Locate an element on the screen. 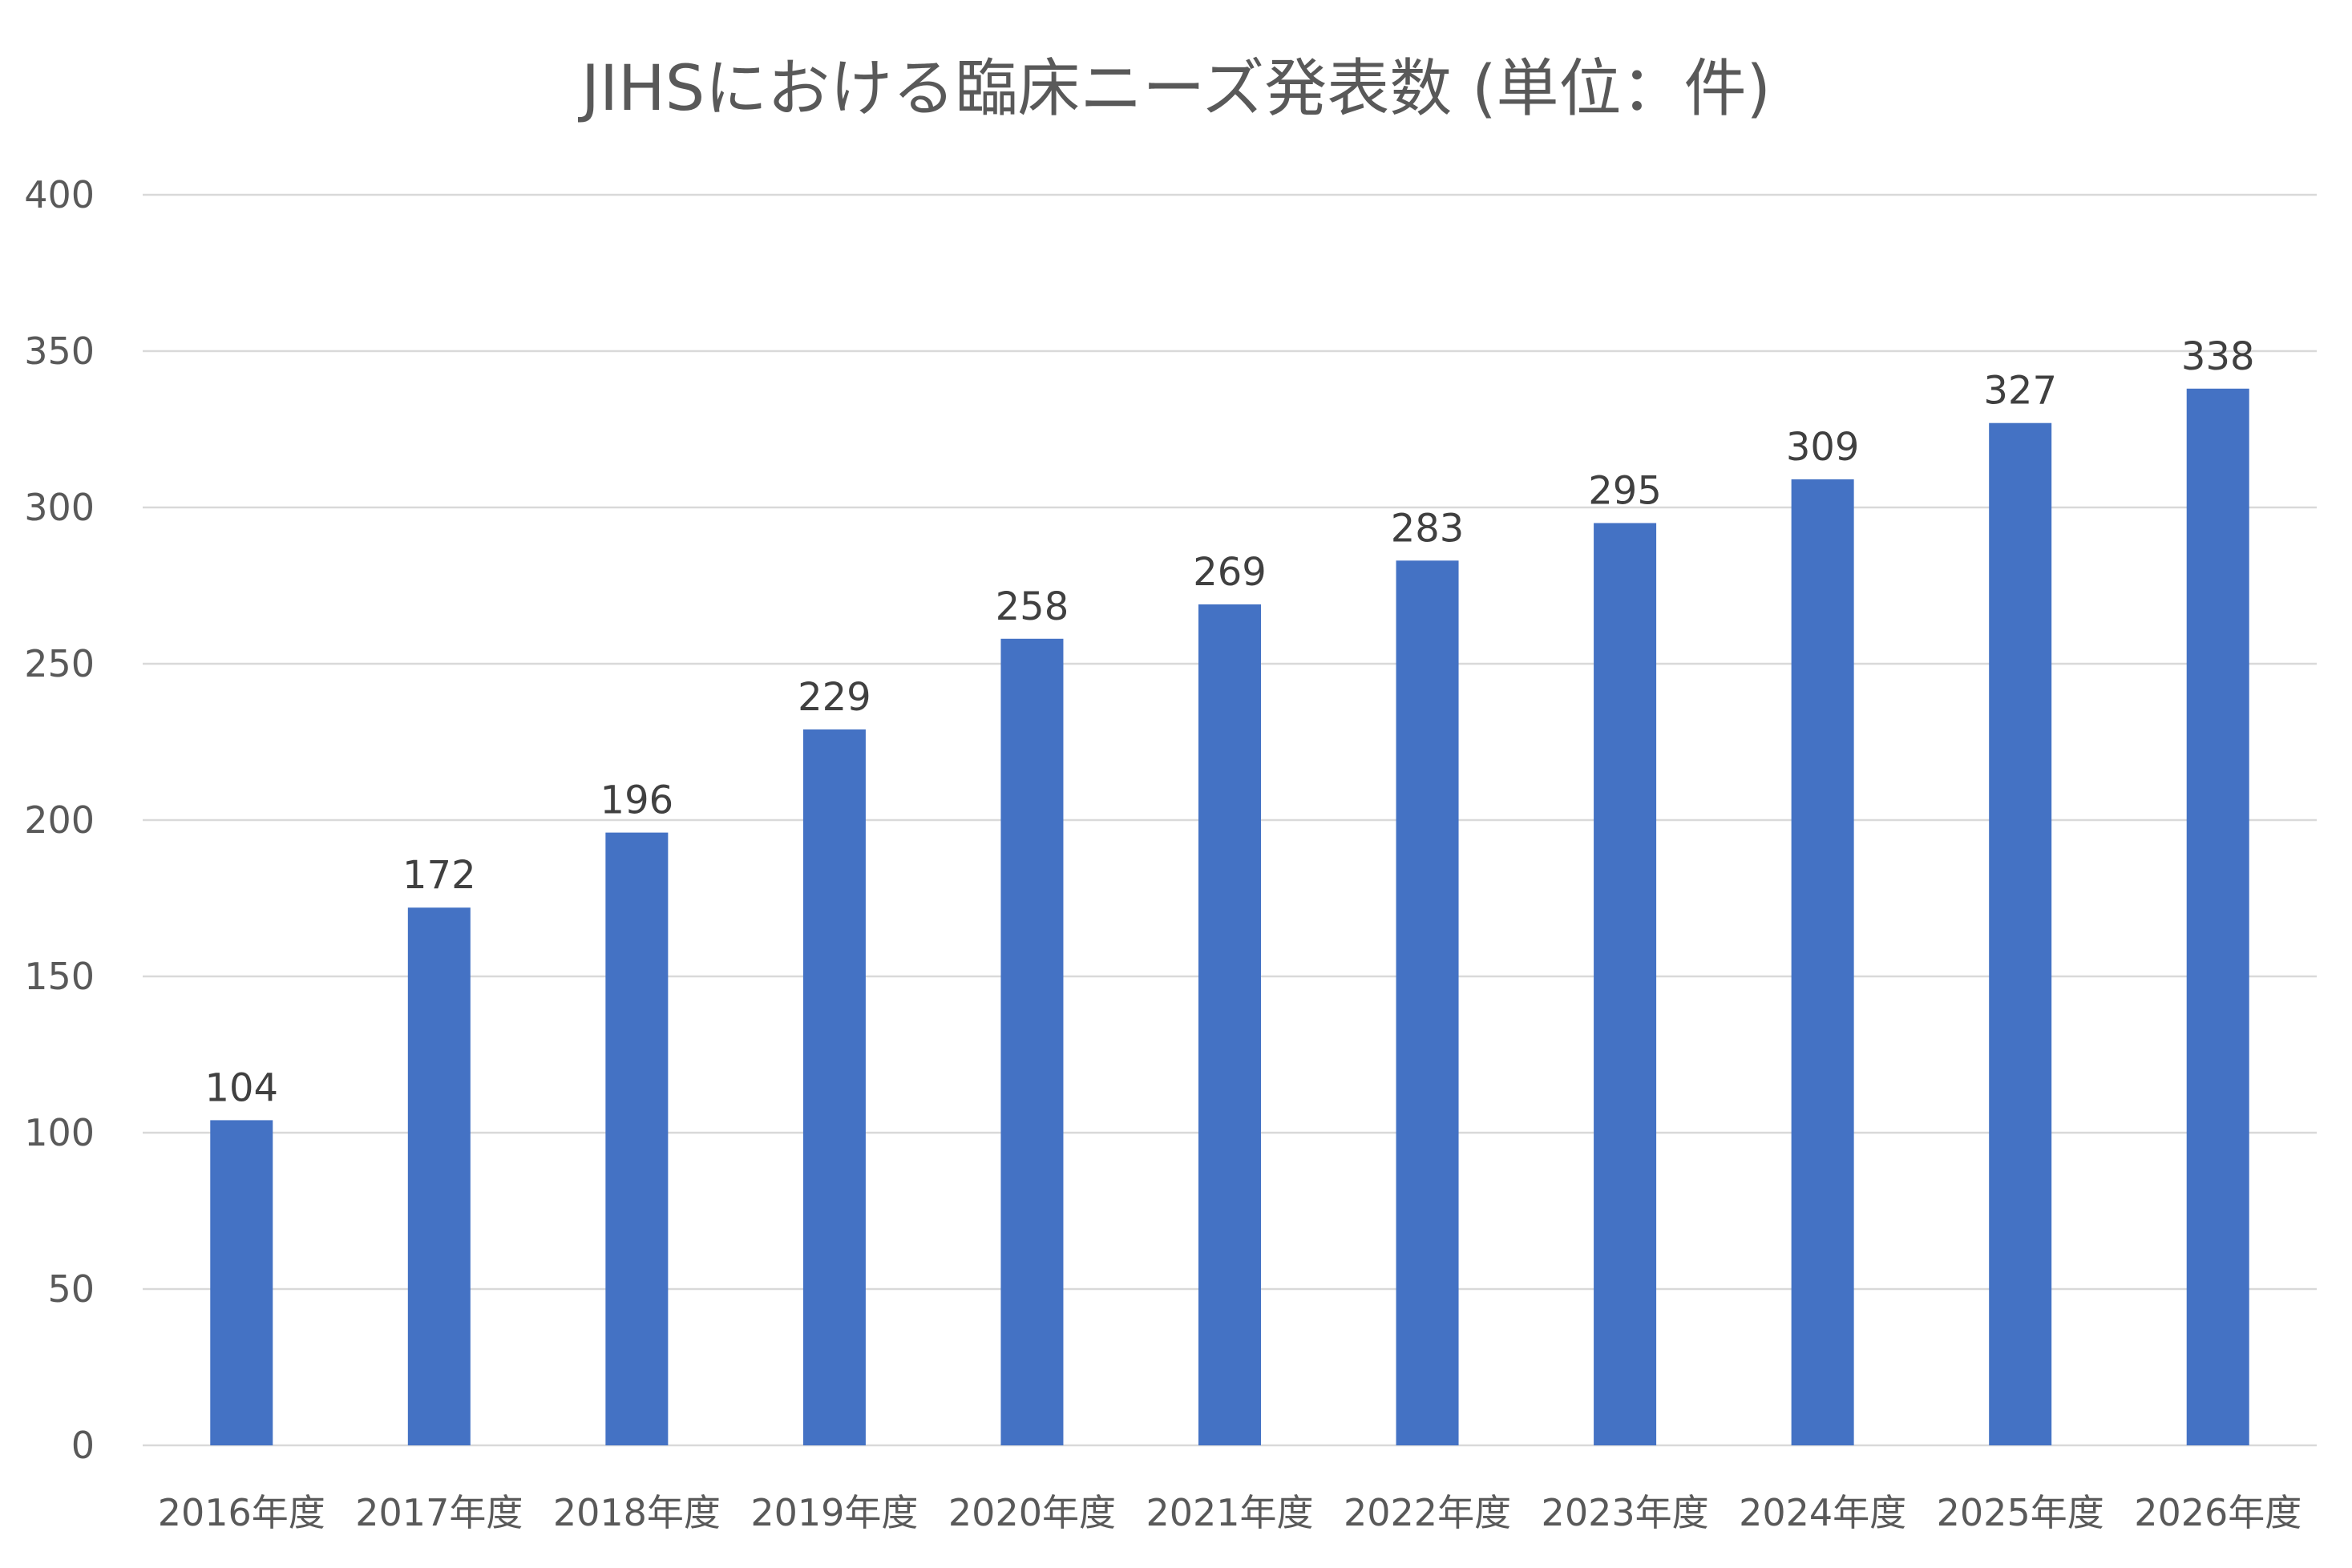 The image size is (2352, 1568). y-tick-label: 200 is located at coordinates (59, 820).